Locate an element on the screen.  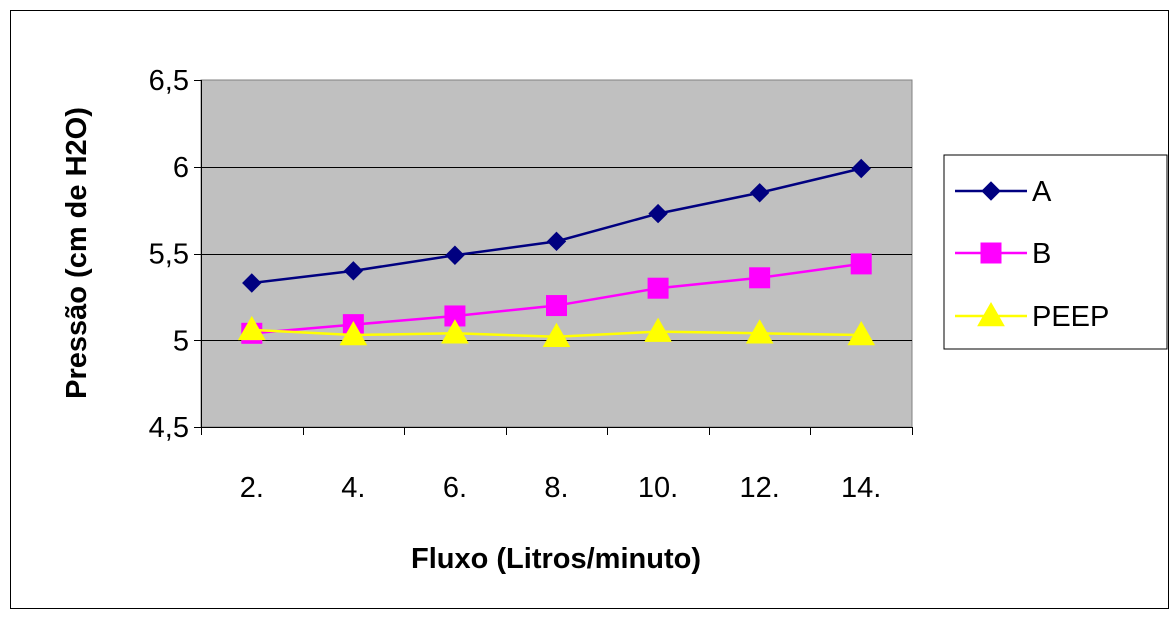
y-tick-label: 5,5 is located at coordinates (169, 255).